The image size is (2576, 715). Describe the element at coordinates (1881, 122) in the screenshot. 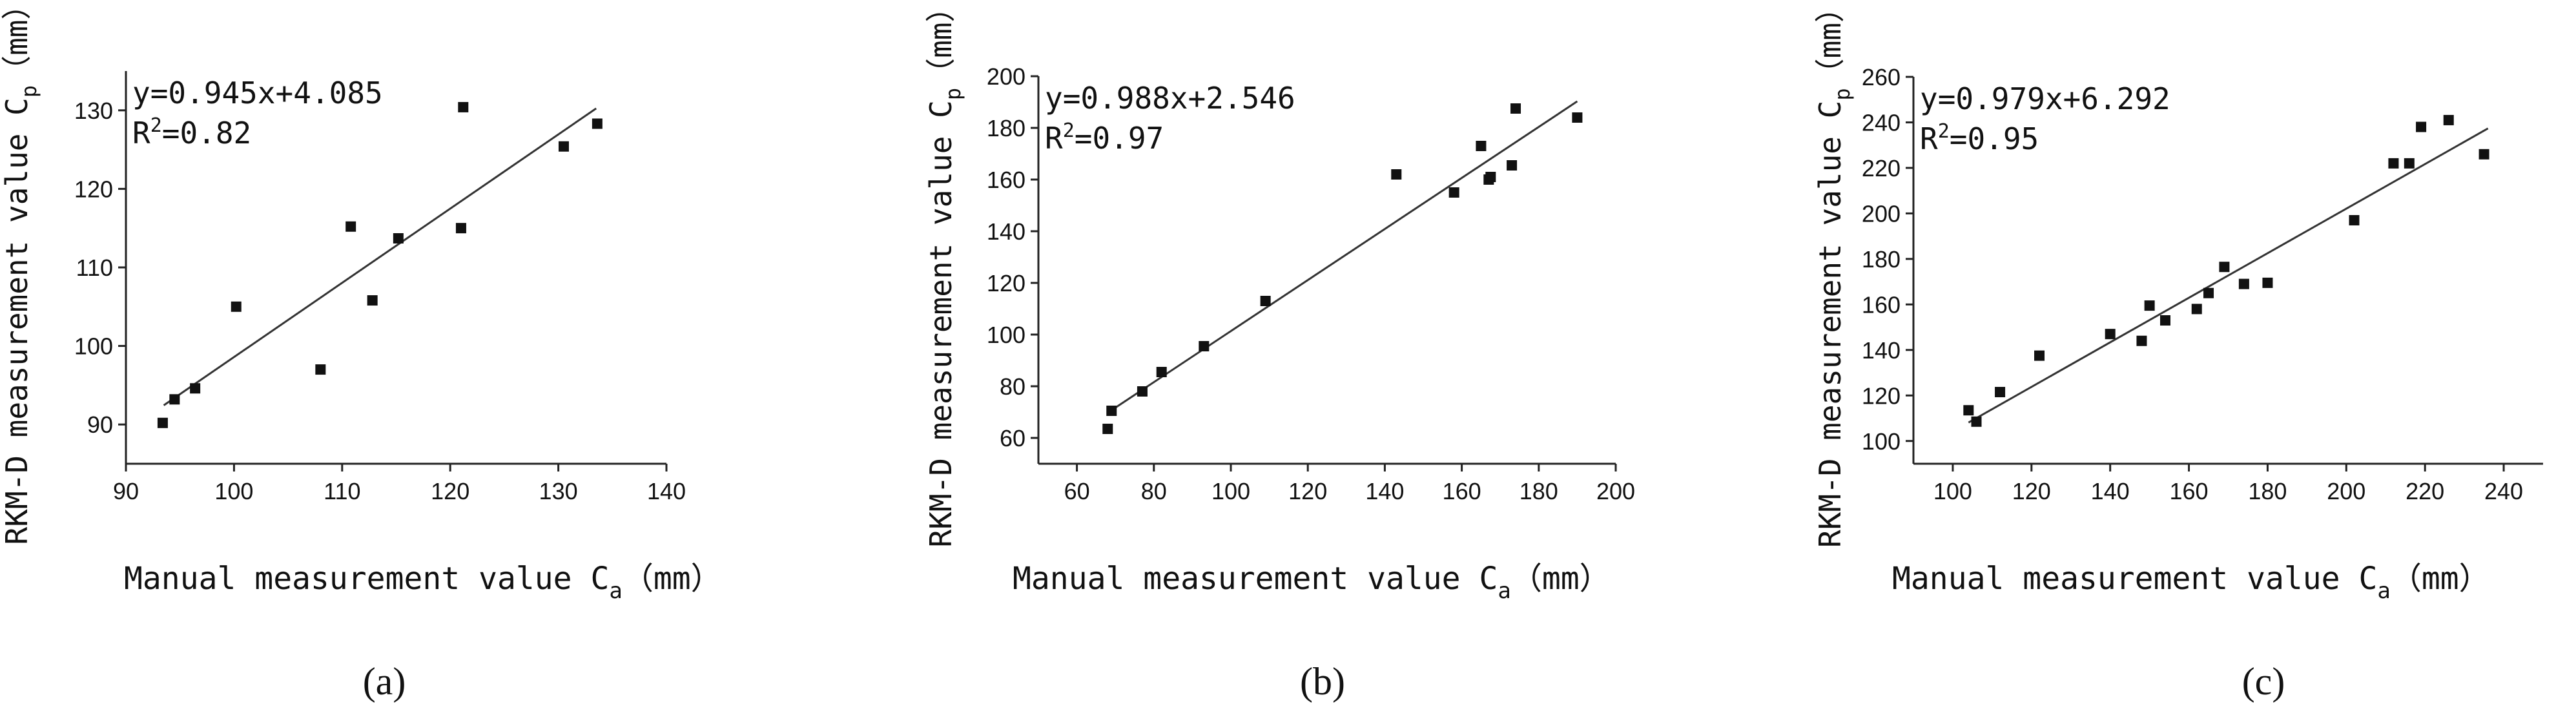

I see `y-tick-label: 240` at that location.